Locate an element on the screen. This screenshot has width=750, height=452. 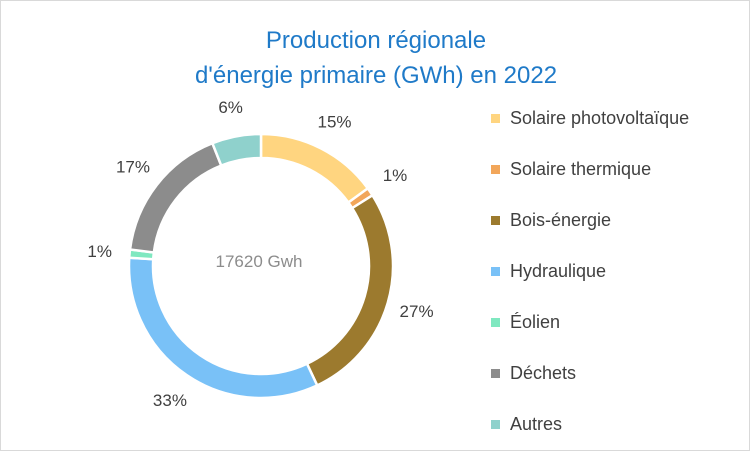
legend-label: Bois-énergie is located at coordinates (561, 220).